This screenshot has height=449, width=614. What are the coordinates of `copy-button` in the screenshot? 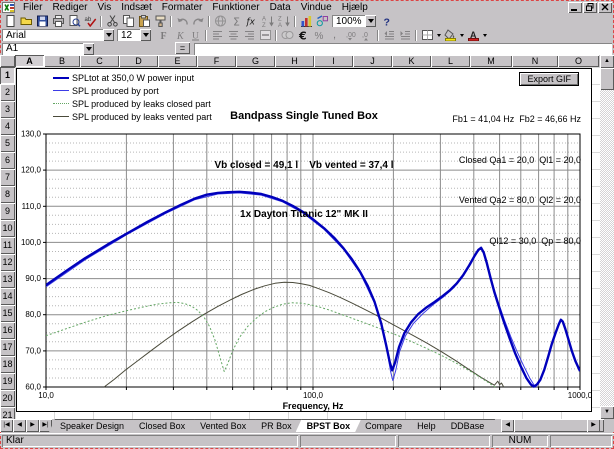 It's located at (128, 21).